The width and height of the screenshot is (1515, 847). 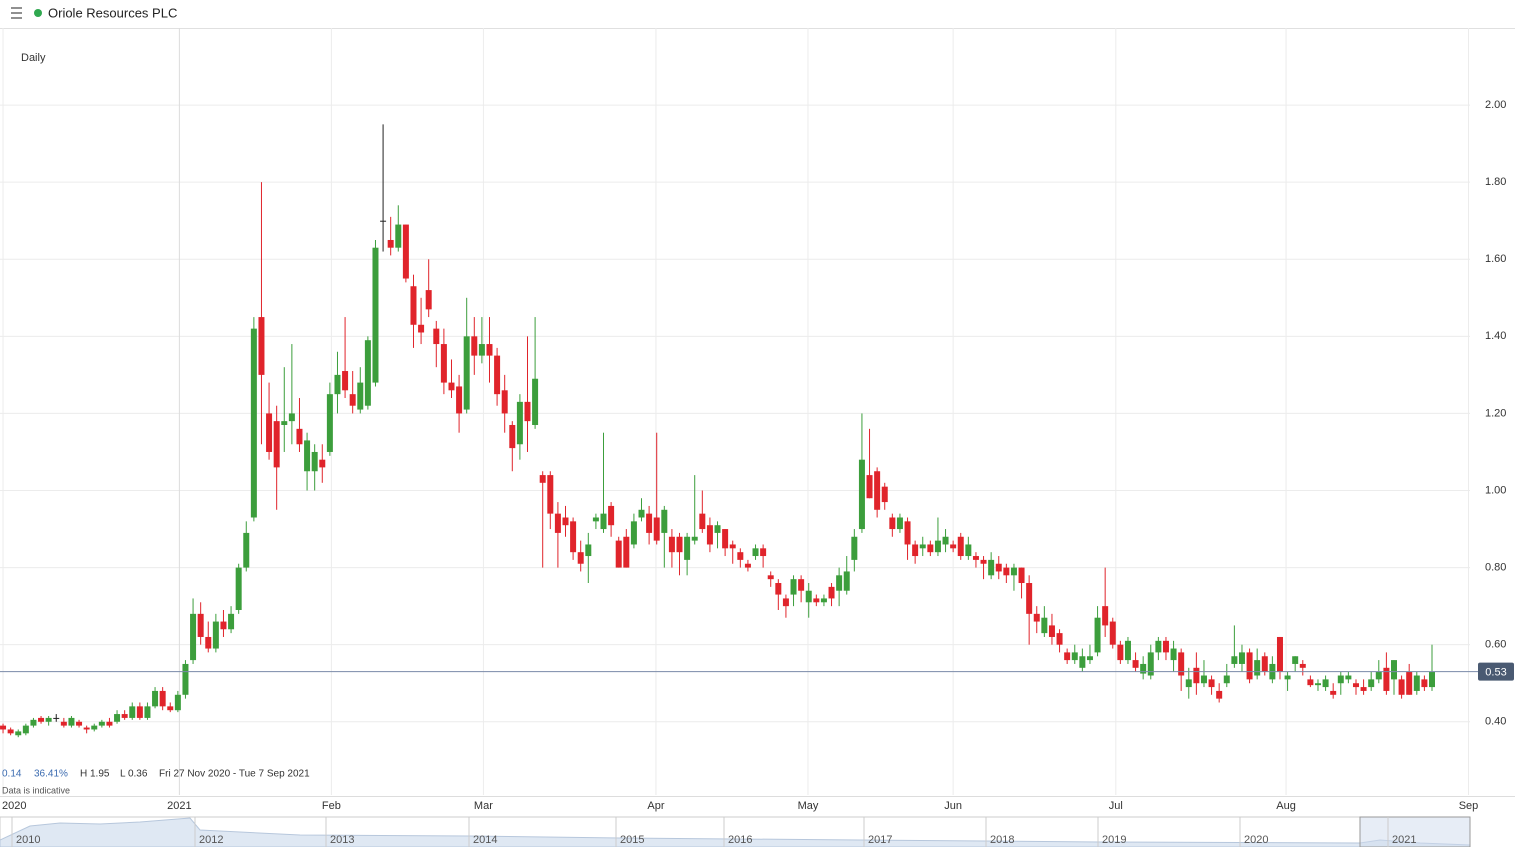 I want to click on instrument-title: Oriole Resources PLC, so click(x=112, y=12).